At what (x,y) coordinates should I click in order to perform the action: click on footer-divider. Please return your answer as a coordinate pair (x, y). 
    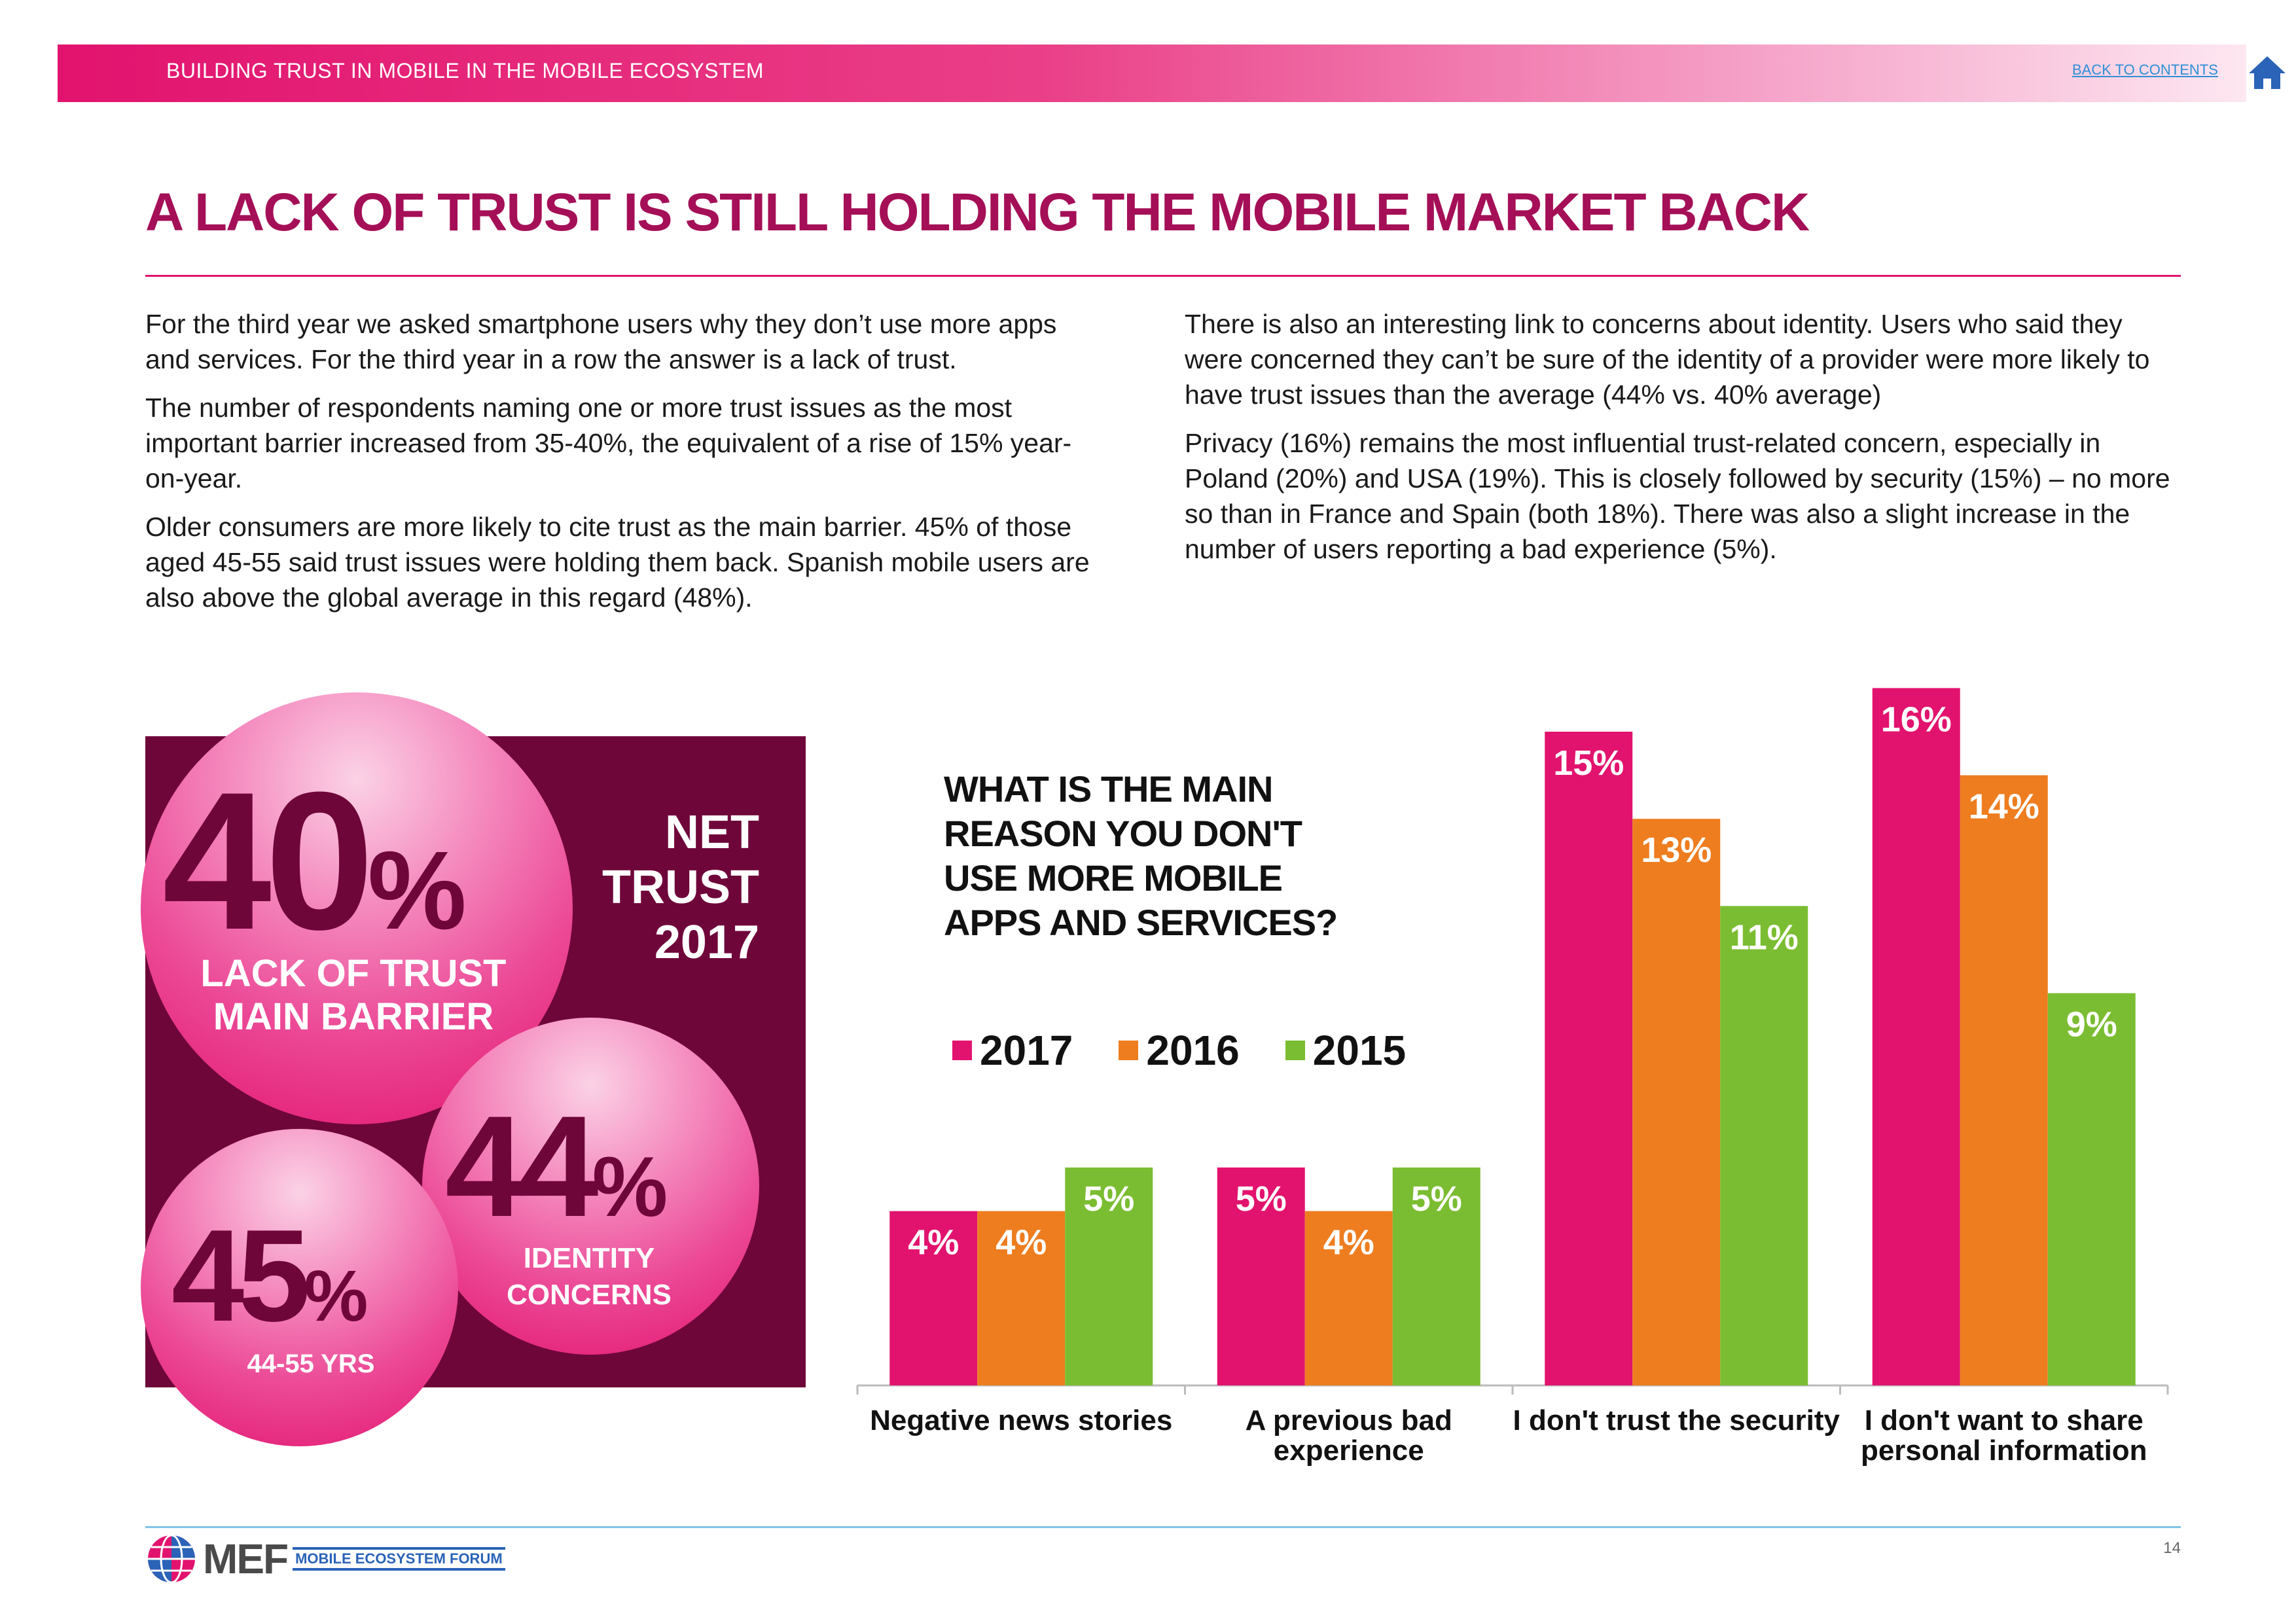
    Looking at the image, I should click on (1163, 1527).